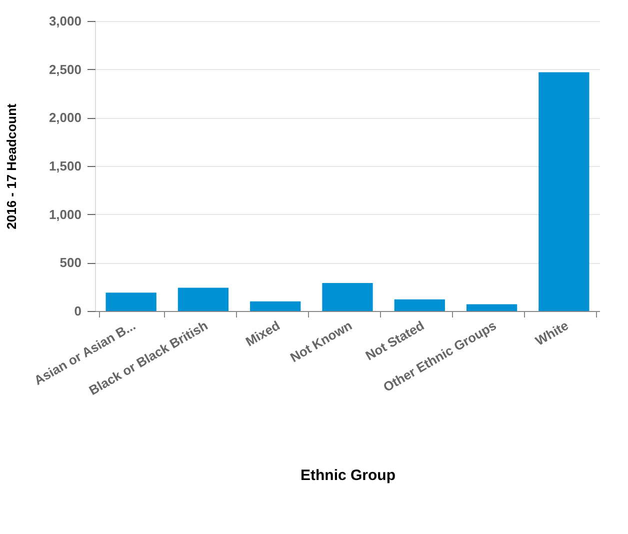 The width and height of the screenshot is (628, 534). Describe the element at coordinates (65, 166) in the screenshot. I see `y-tick-label: 1,500` at that location.